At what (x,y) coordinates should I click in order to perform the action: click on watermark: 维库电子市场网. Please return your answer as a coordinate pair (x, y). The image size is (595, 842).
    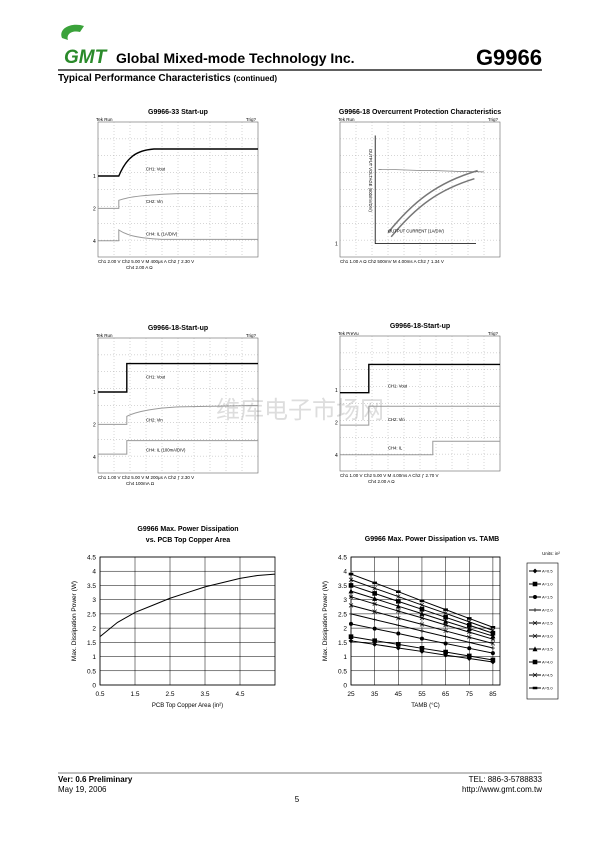
    Looking at the image, I should click on (300, 410).